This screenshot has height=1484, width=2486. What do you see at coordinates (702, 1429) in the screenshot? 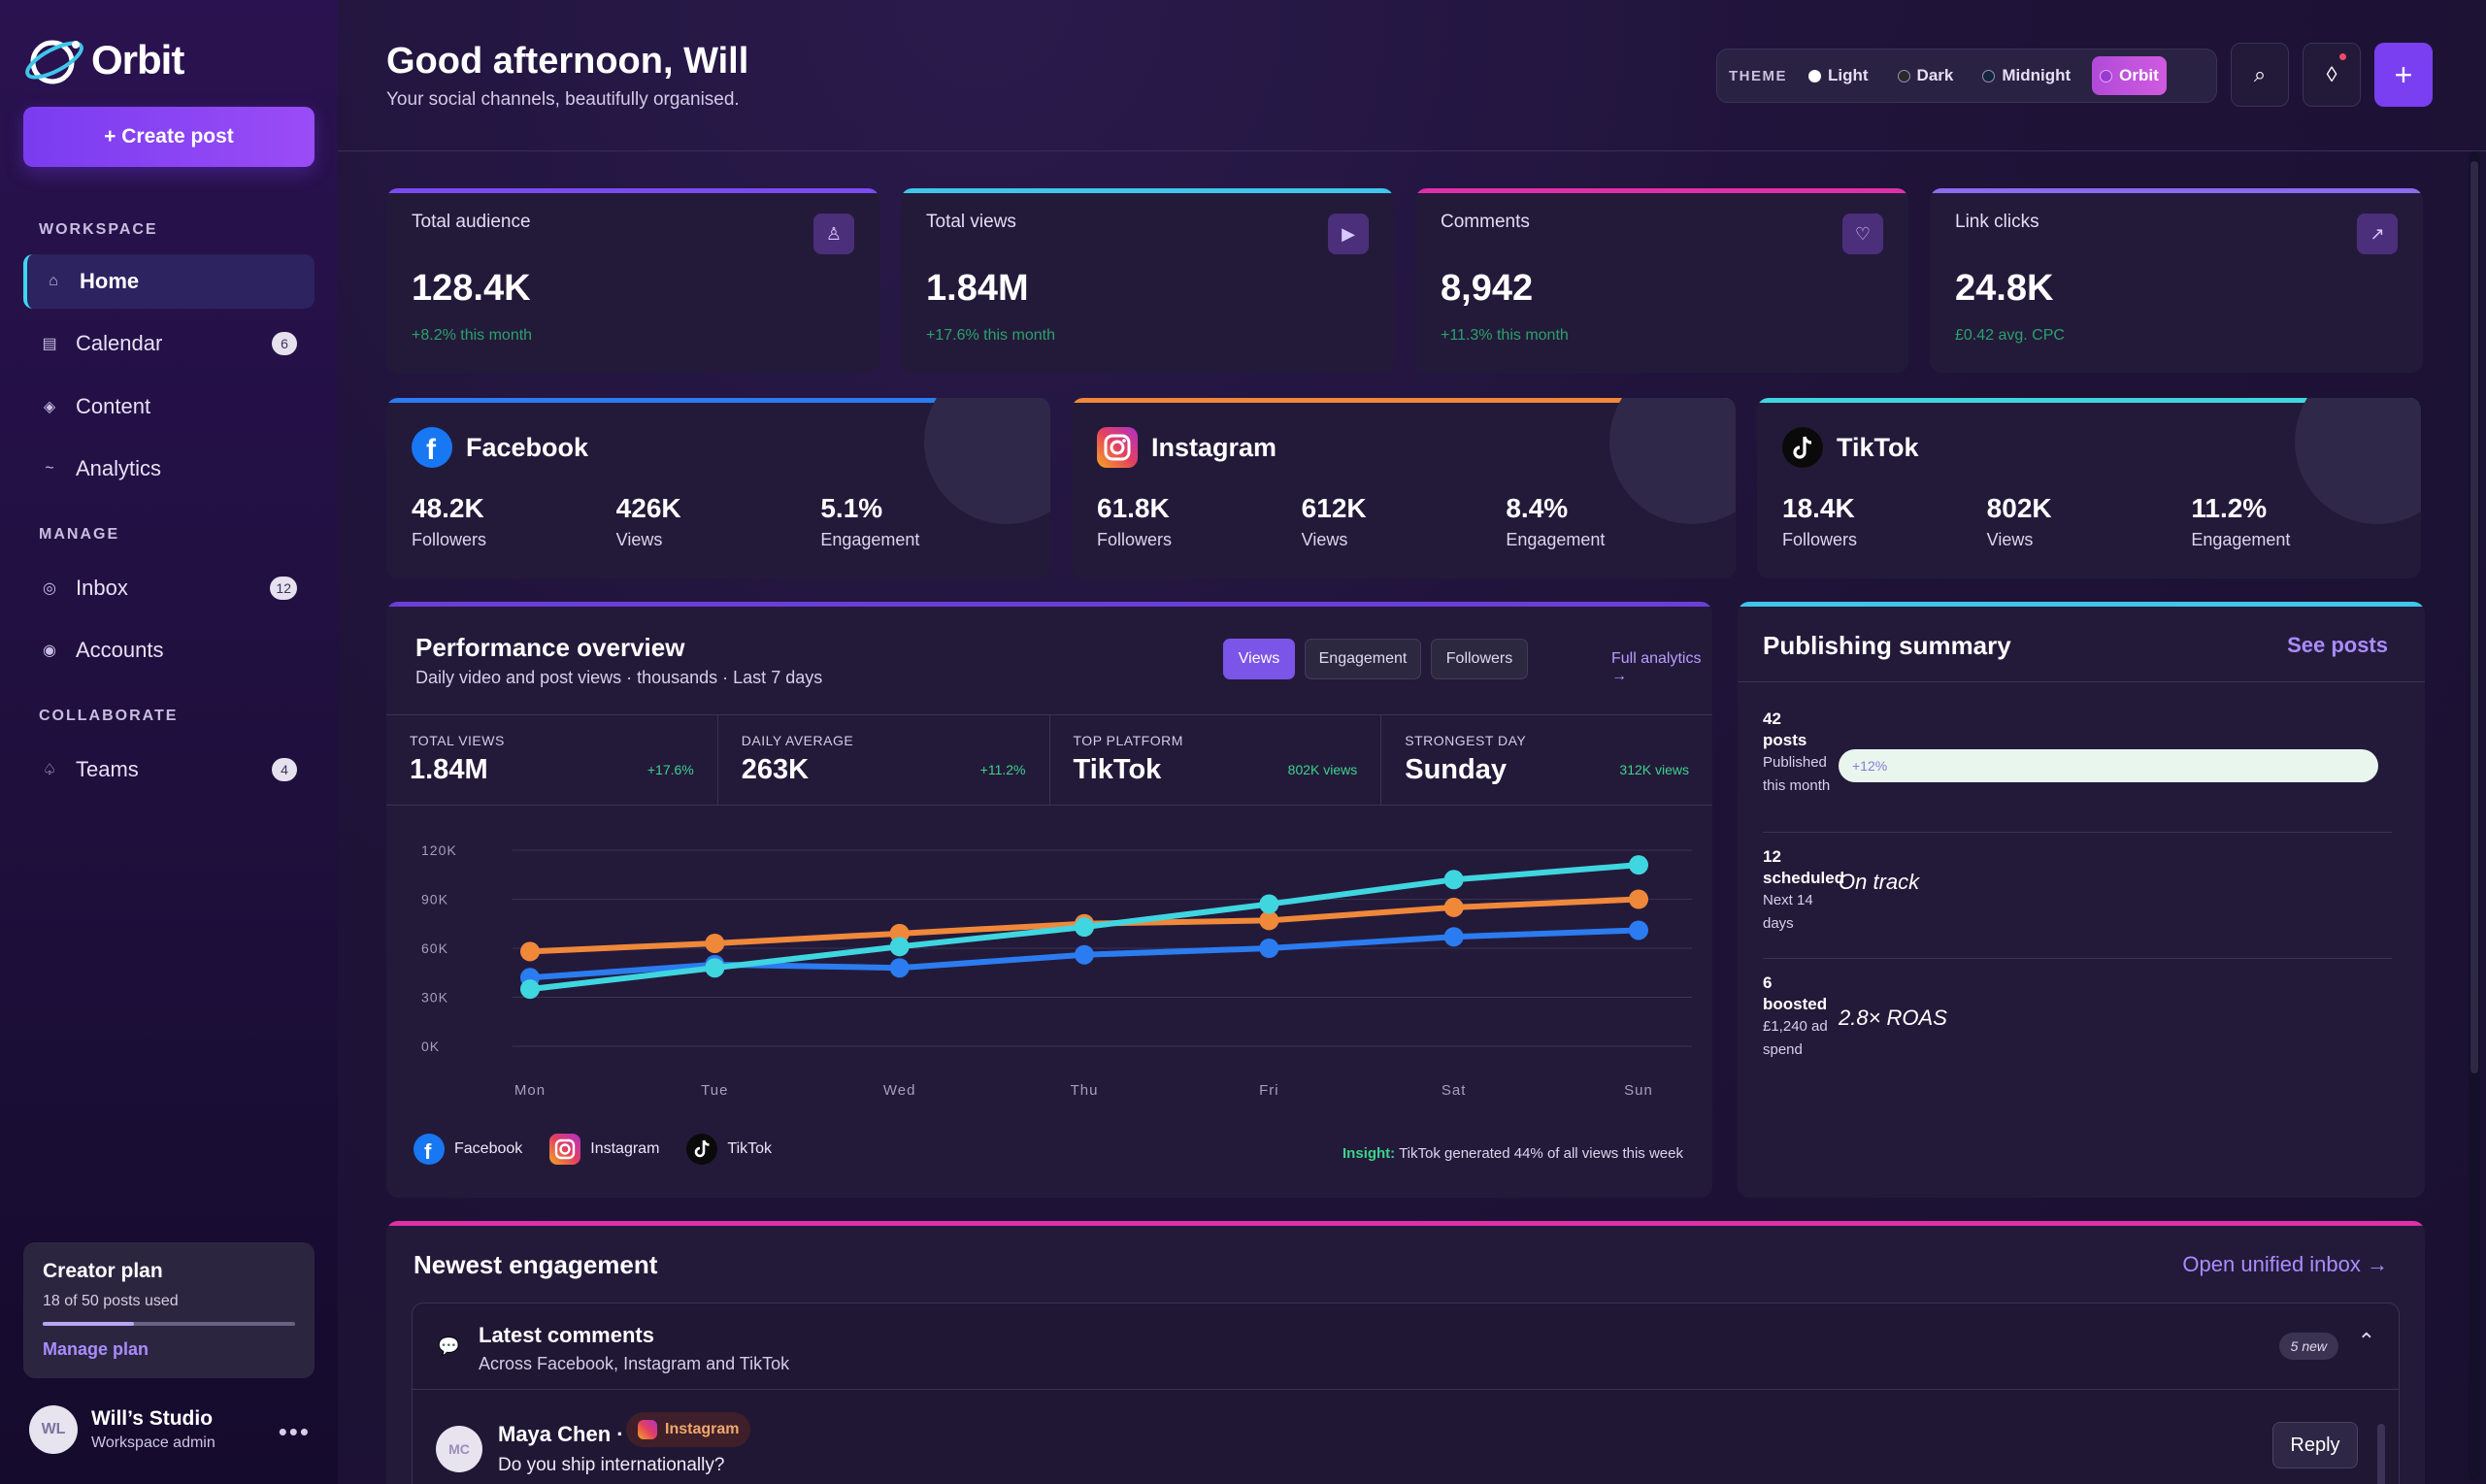
I see `platform-tag-label: Instagram` at bounding box center [702, 1429].